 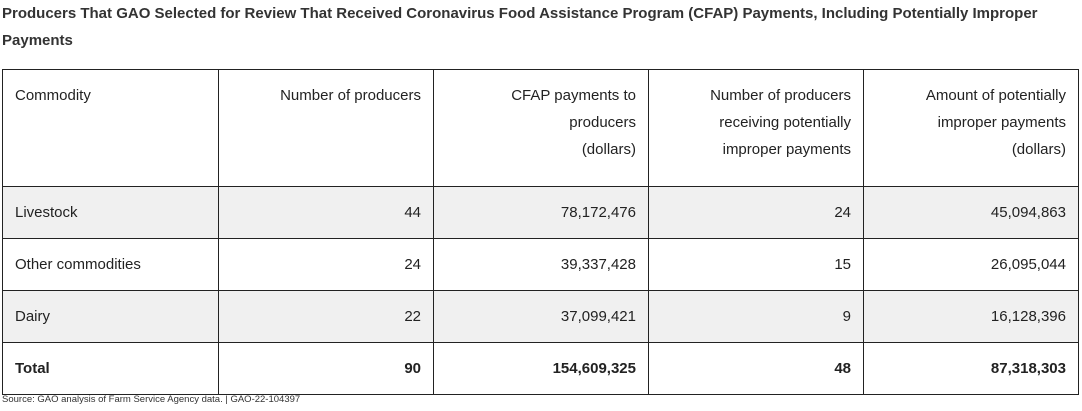 What do you see at coordinates (326, 368) in the screenshot?
I see `total-cell: 90` at bounding box center [326, 368].